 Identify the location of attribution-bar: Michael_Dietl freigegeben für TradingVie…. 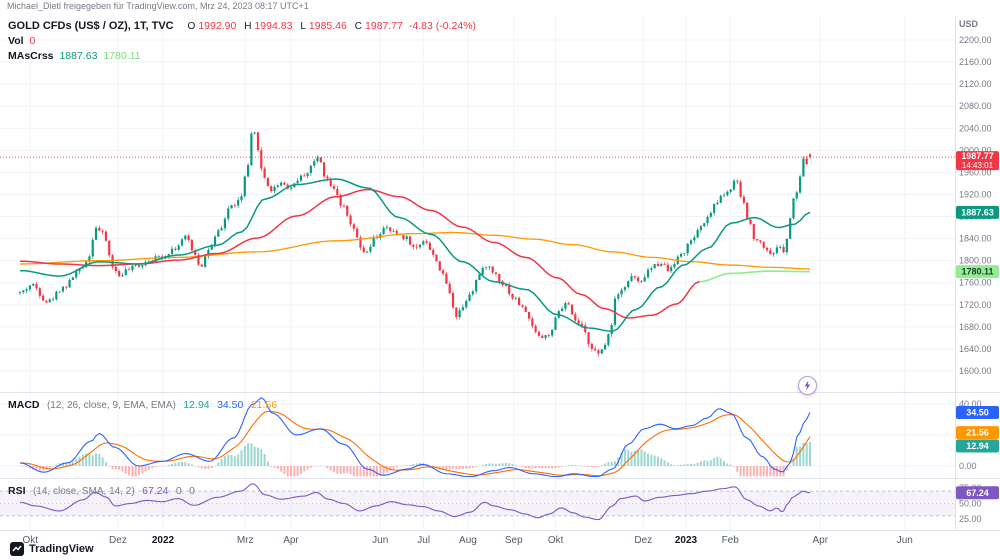
(158, 6).